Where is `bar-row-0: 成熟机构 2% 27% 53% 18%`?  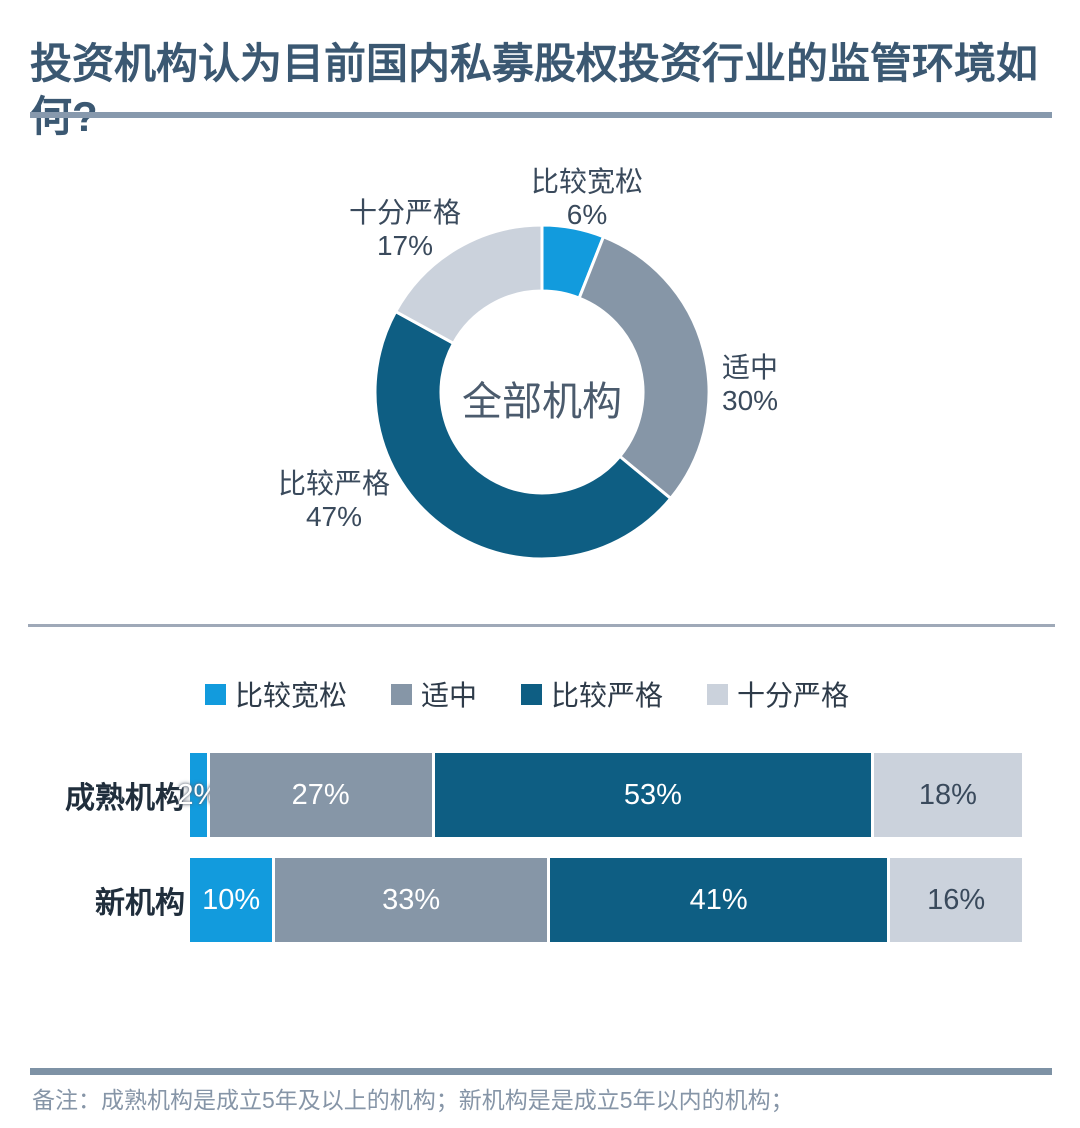
bar-row-0: 成熟机构 2% 27% 53% 18% is located at coordinates (540, 795).